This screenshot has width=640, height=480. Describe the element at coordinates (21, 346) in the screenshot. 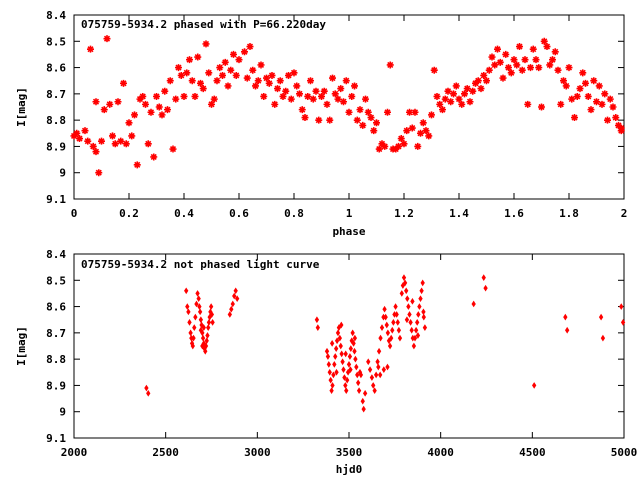

I see `unphased-y-axis-label: I[mag]` at that location.